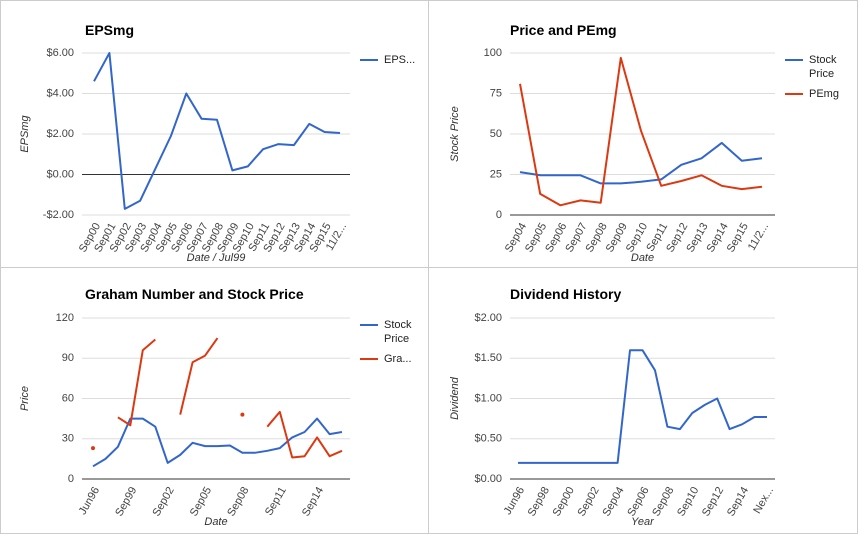  I want to click on y-tick-label: 90, so click(68, 358).